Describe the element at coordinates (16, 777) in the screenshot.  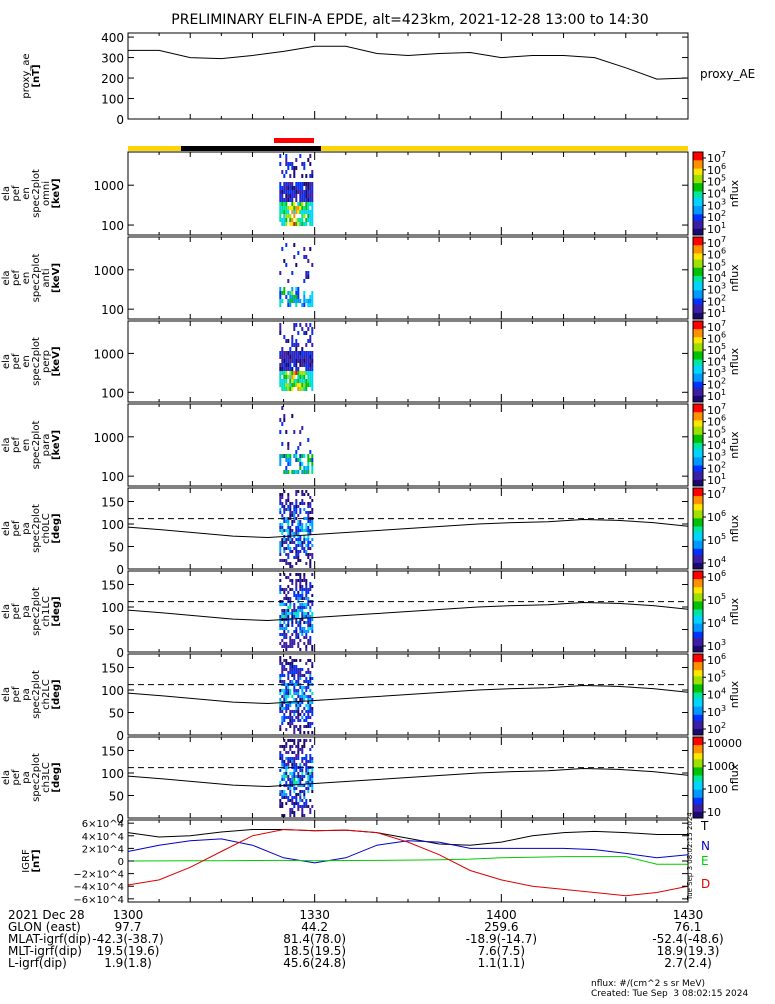
I see `ylabel-line: pef` at that location.